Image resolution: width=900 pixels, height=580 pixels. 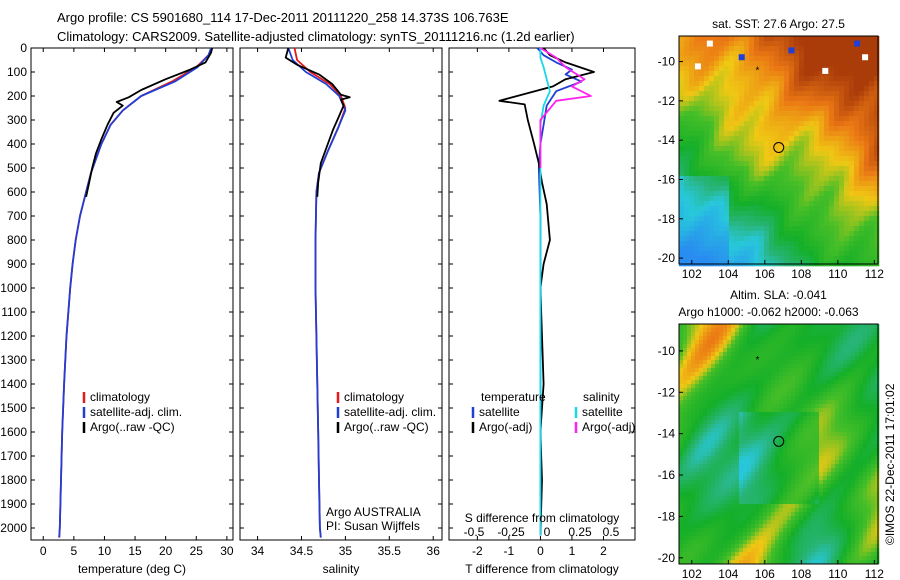 What do you see at coordinates (74, 551) in the screenshot?
I see `x-tick-label: 5` at bounding box center [74, 551].